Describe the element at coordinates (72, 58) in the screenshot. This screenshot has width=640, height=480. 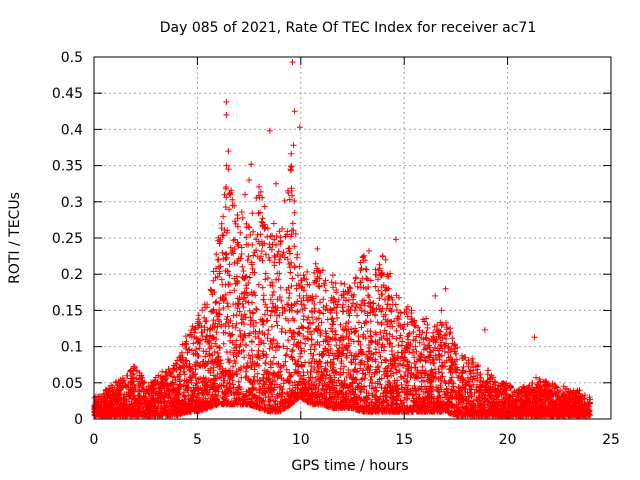
I see `y-tick-label: 0.5` at that location.